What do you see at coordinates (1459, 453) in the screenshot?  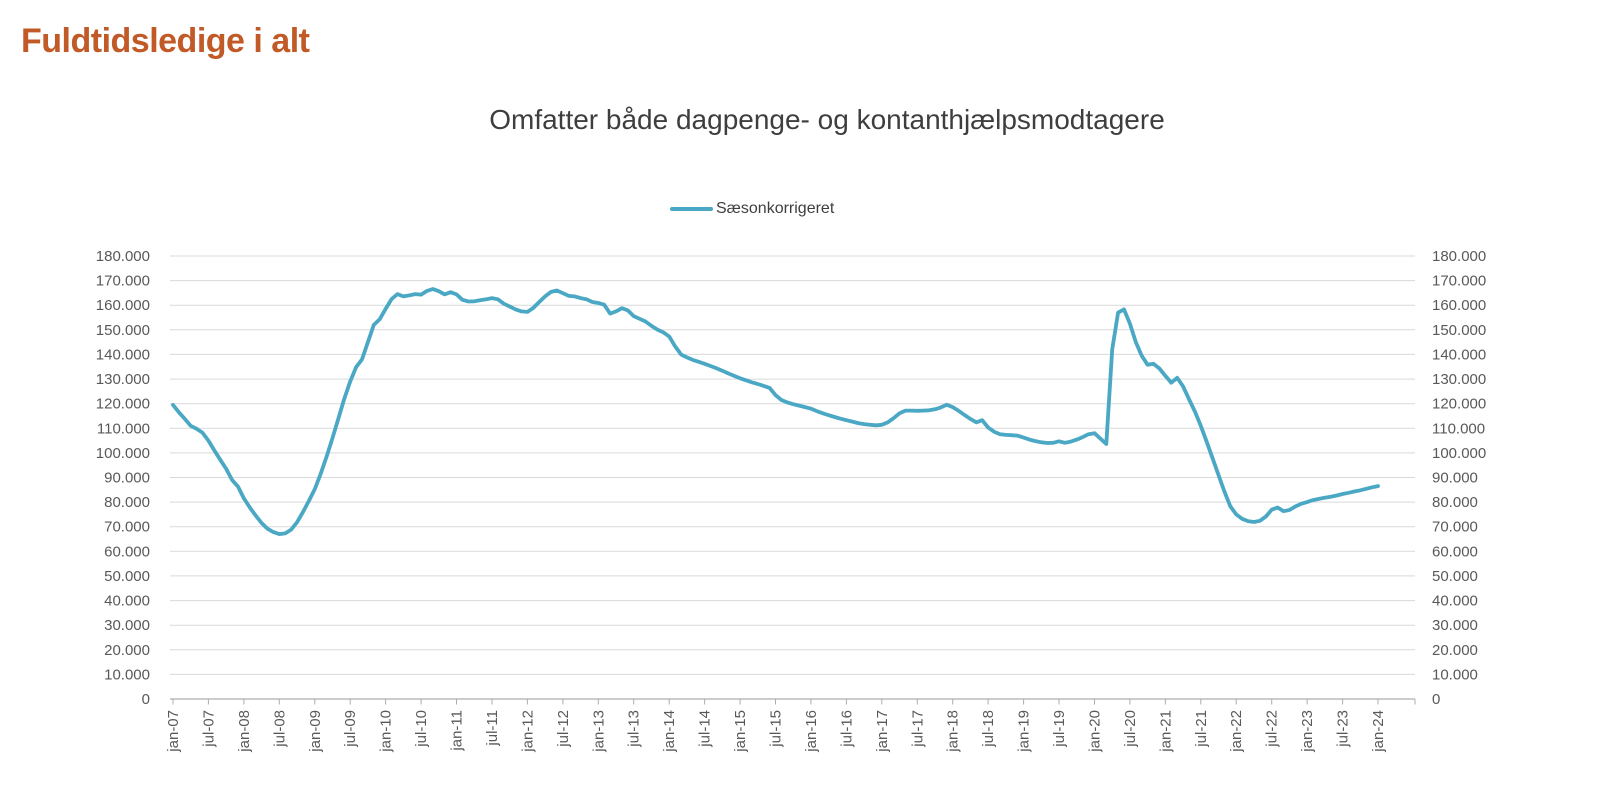 I see `y-axis-label-right: 100.000` at bounding box center [1459, 453].